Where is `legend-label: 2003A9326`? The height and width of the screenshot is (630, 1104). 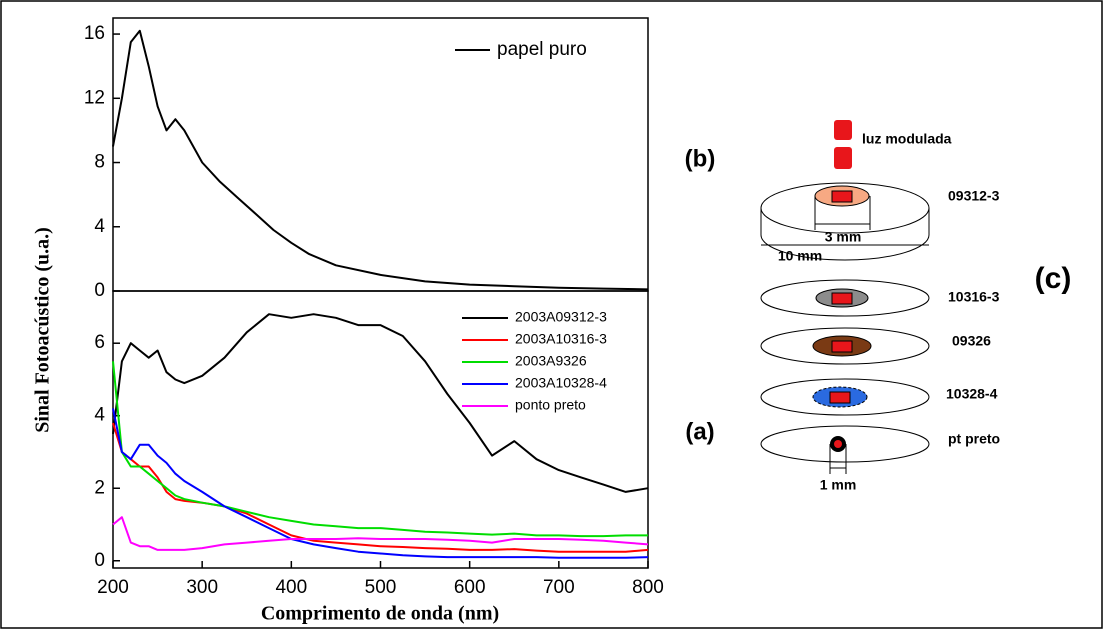
legend-label: 2003A9326 is located at coordinates (551, 361).